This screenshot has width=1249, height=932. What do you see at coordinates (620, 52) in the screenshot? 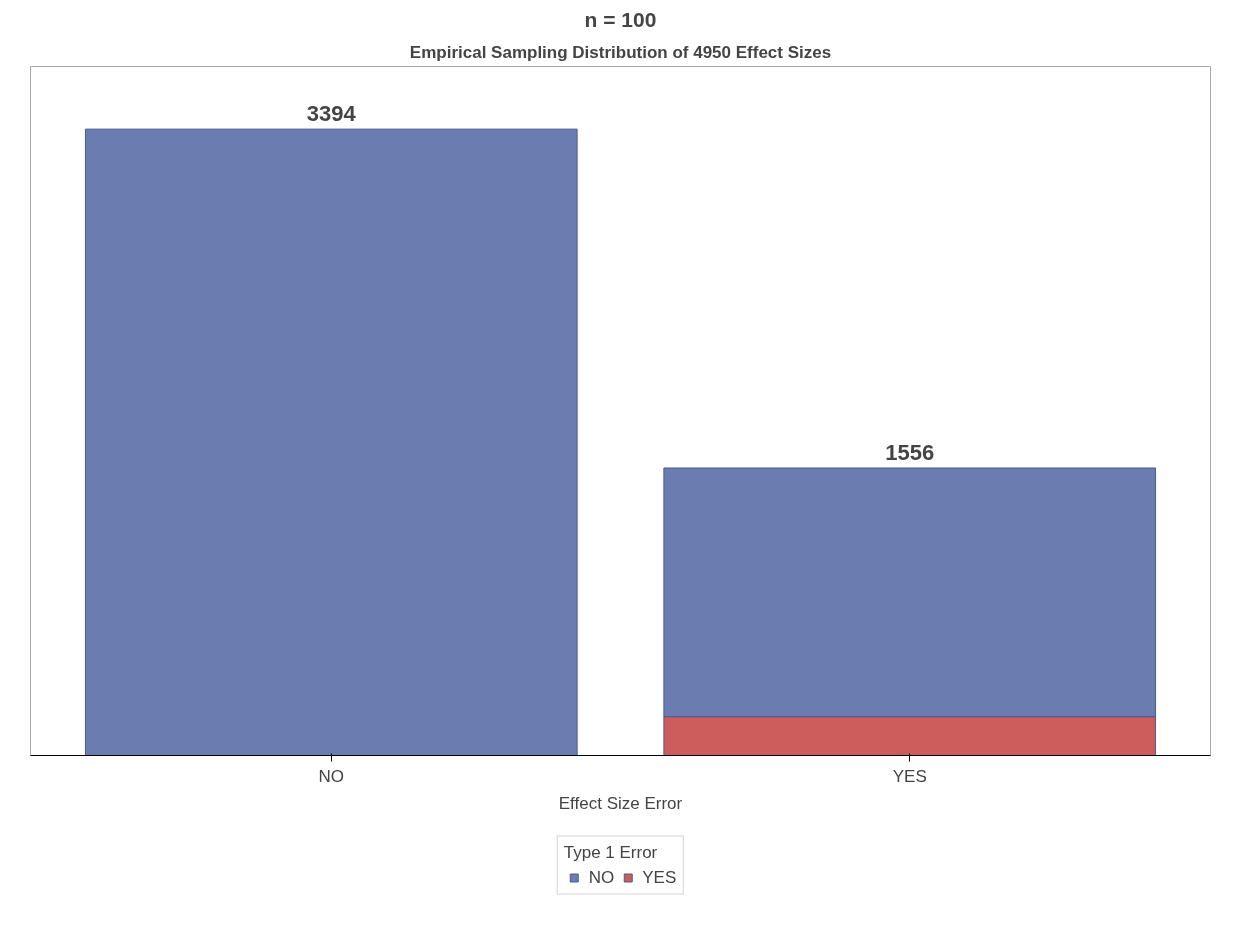
I see `chart-subtitle: Empirical Sampling Distribution of 4950 Effect Sizes` at bounding box center [620, 52].